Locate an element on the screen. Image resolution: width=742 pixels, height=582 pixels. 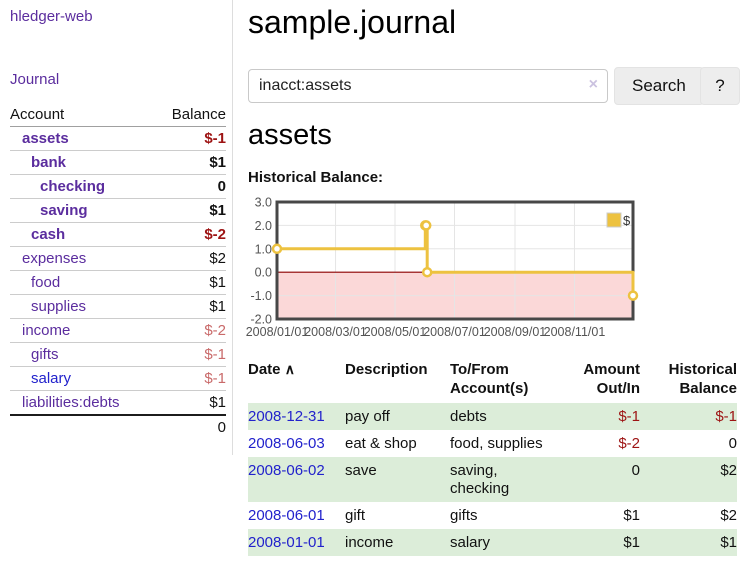
transaction-date-link: 2008-06-03 is located at coordinates (286, 443).